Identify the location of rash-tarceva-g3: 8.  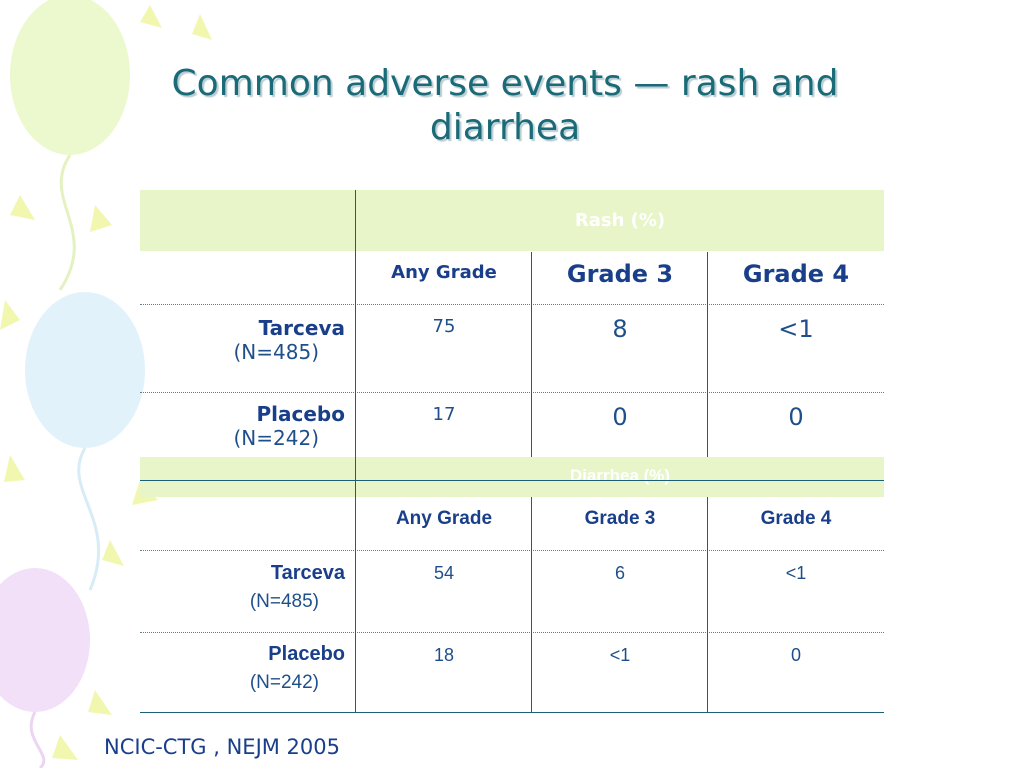
(620, 329).